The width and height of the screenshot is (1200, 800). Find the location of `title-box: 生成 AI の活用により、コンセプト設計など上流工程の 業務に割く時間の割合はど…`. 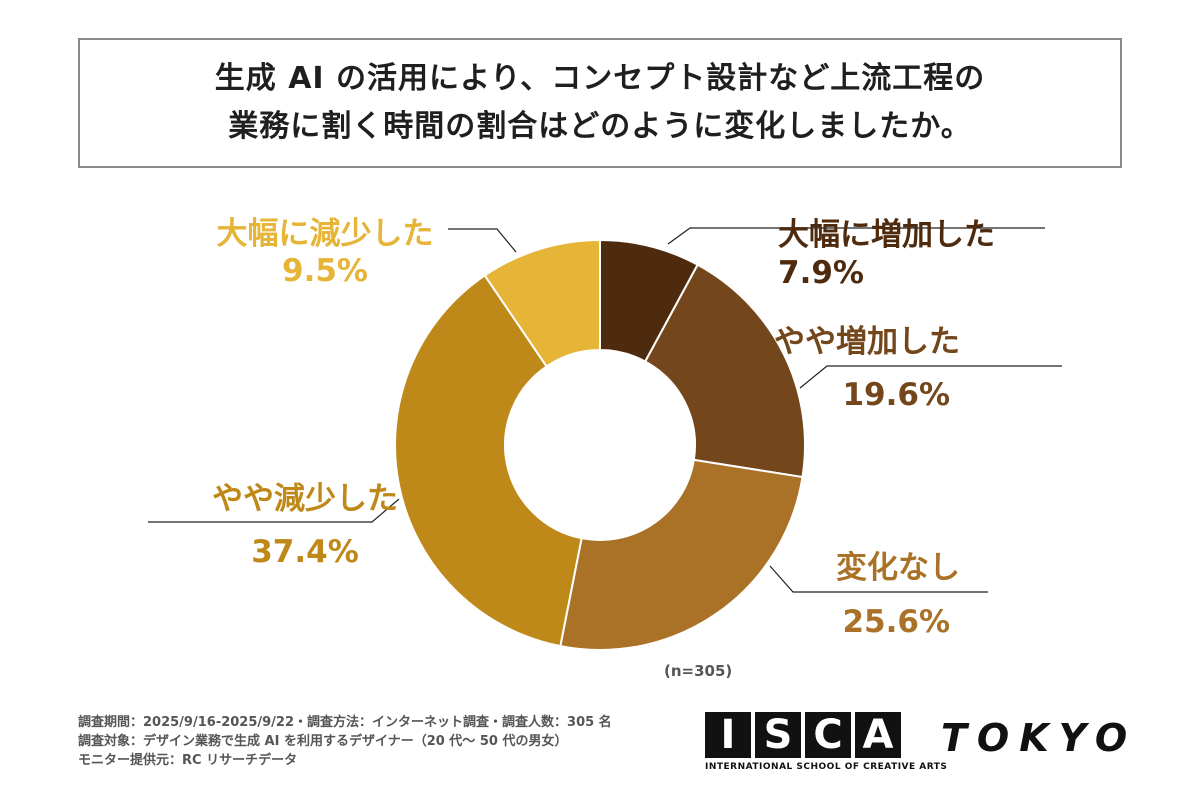

title-box: 生成 AI の活用により、コンセプト設計など上流工程の 業務に割く時間の割合はど… is located at coordinates (600, 103).